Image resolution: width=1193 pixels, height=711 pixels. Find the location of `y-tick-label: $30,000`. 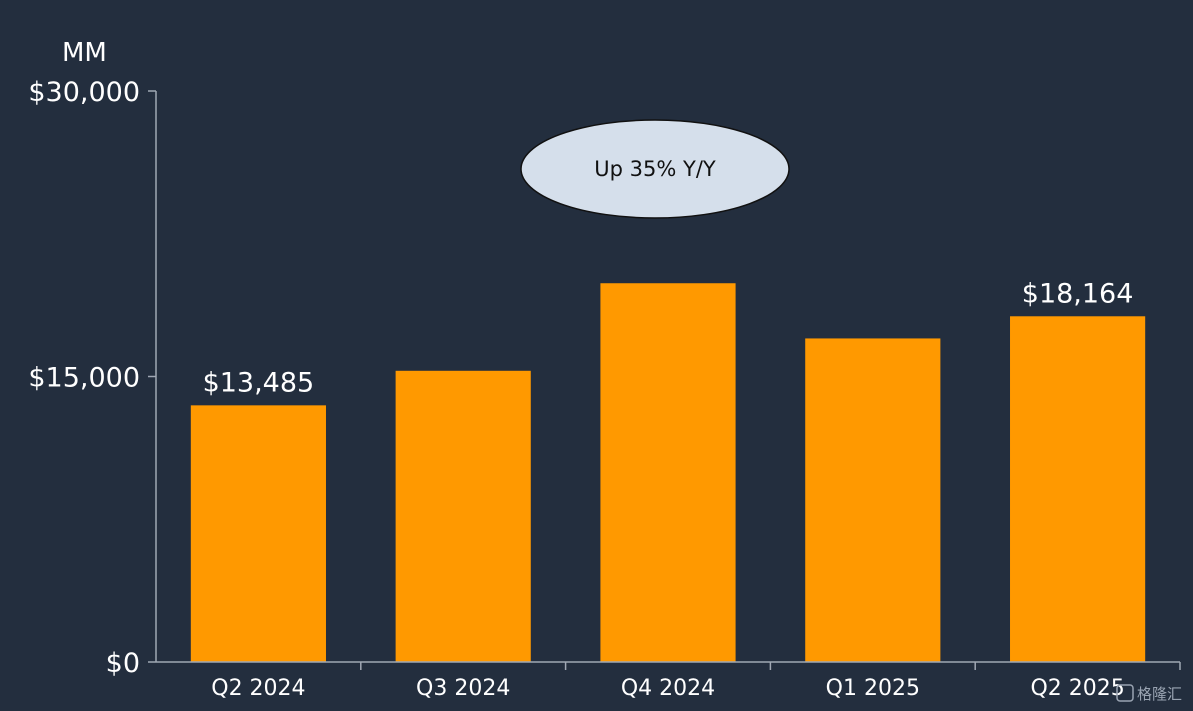

y-tick-label: $30,000 is located at coordinates (84, 92).